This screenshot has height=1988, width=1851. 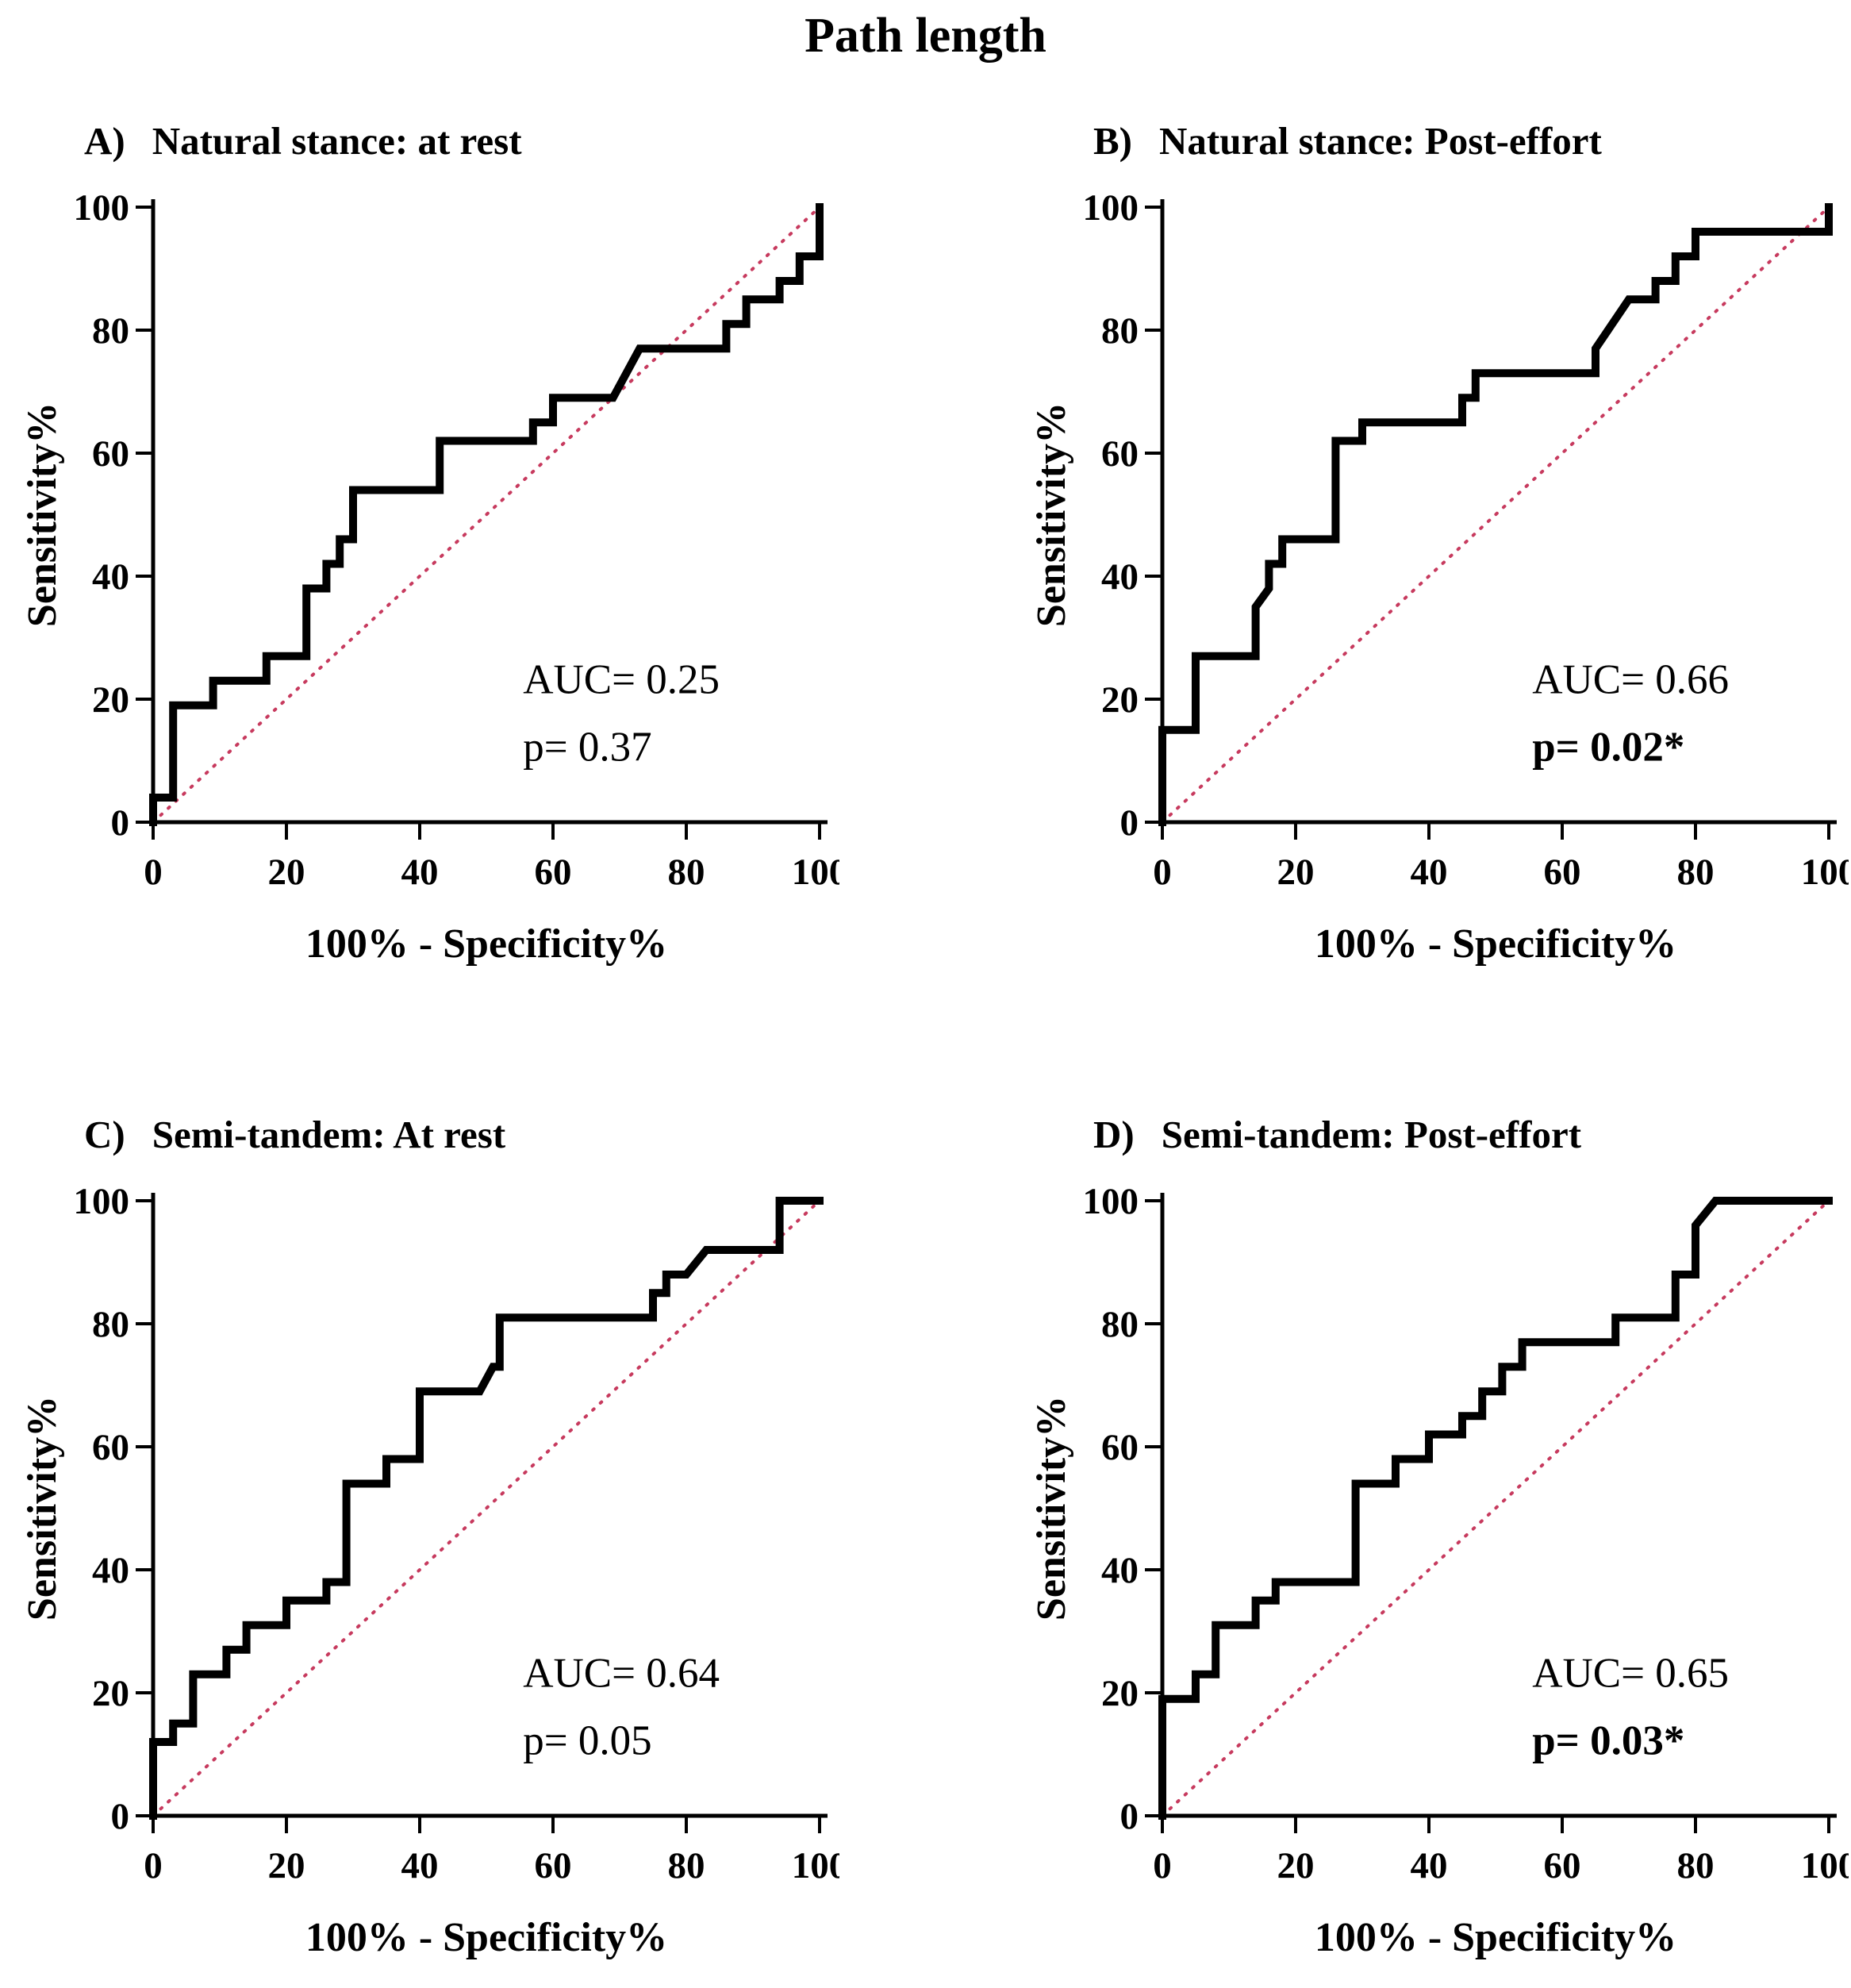 I want to click on panel-title: Semi-tandem: At rest, so click(x=329, y=1134).